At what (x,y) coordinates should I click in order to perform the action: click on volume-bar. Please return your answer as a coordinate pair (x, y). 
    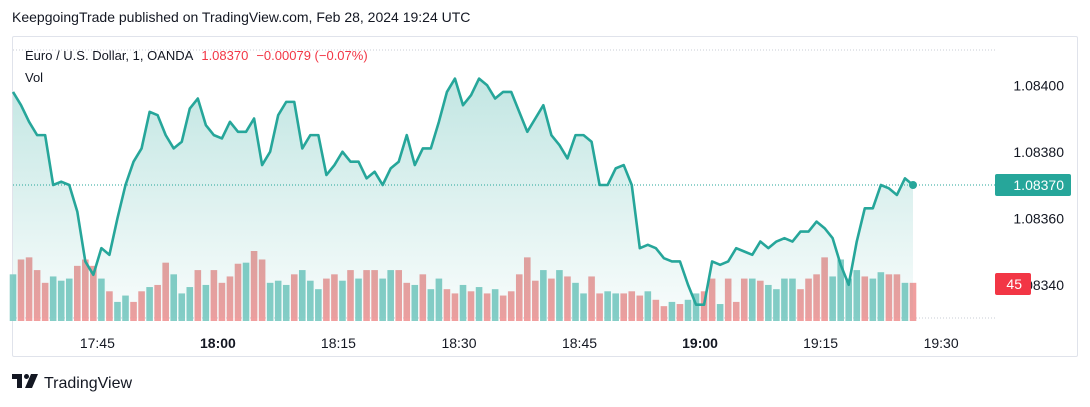
    Looking at the image, I should click on (913, 301).